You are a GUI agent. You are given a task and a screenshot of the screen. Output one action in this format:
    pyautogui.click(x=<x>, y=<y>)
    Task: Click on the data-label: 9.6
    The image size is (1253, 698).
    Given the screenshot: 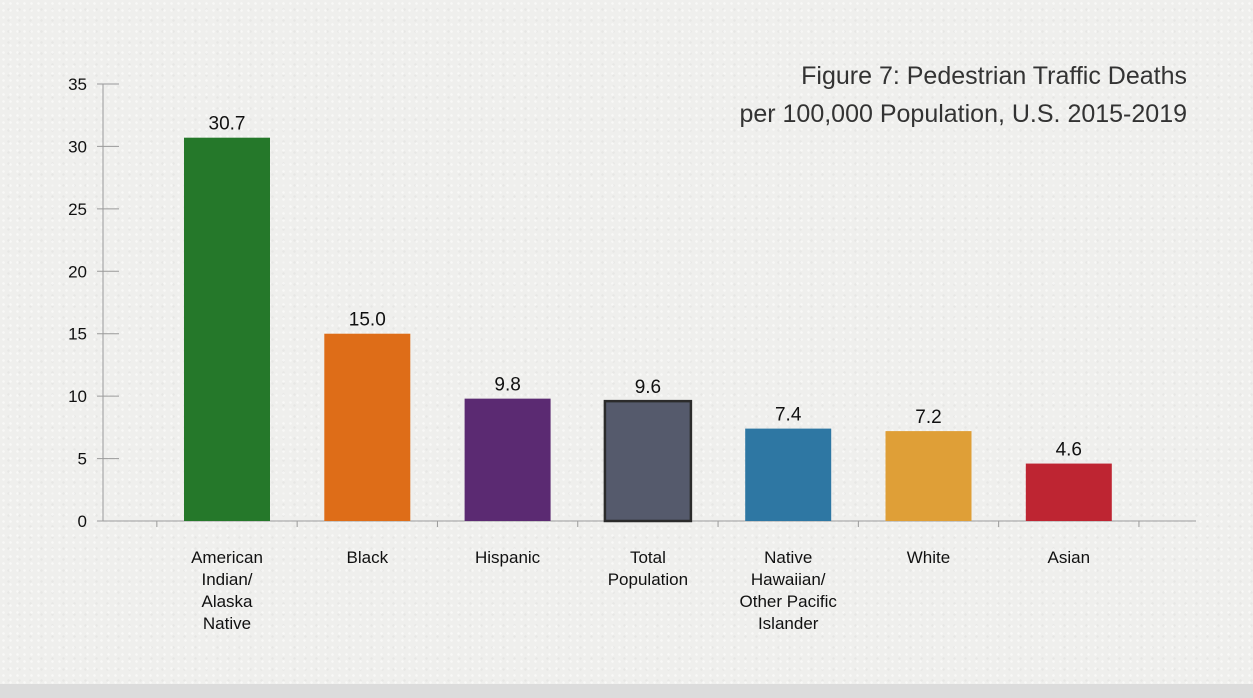 What is the action you would take?
    pyautogui.click(x=648, y=387)
    